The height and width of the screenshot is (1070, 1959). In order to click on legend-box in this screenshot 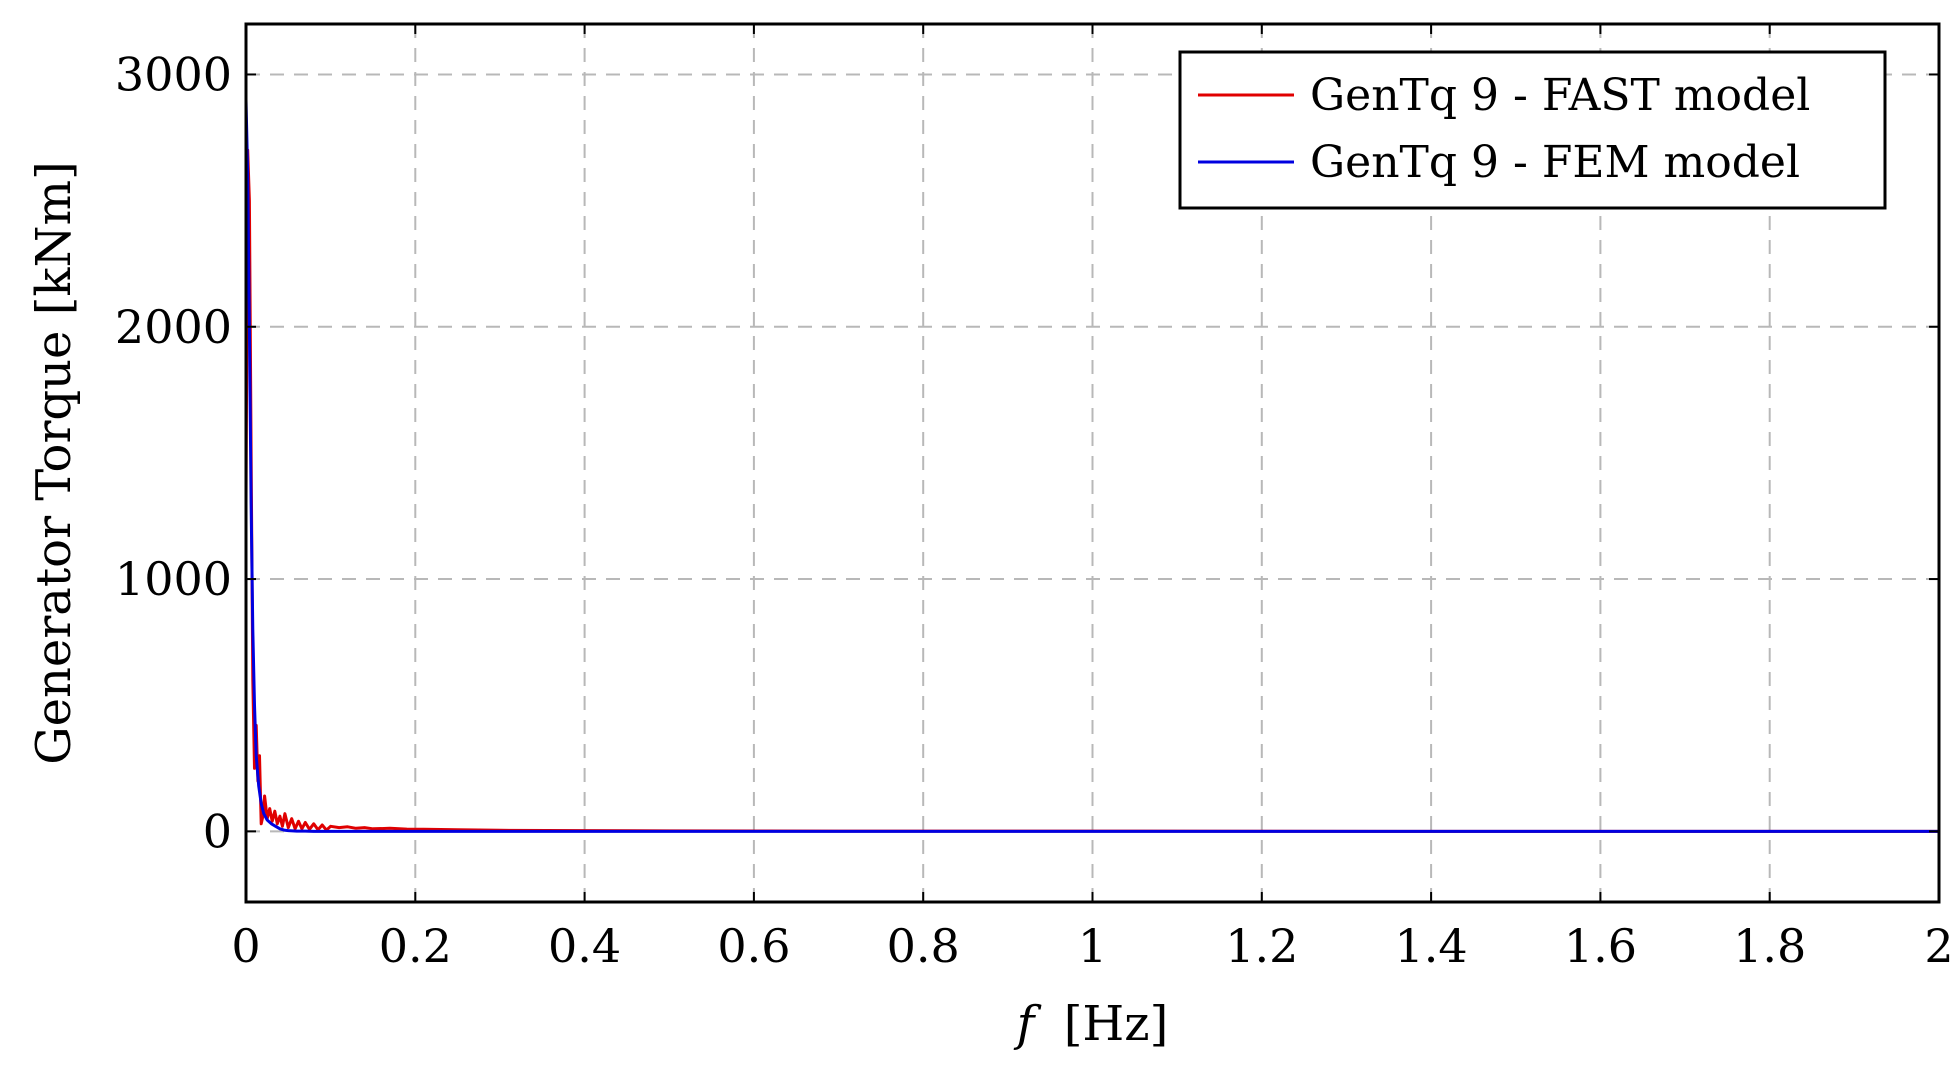, I will do `click(1532, 130)`.